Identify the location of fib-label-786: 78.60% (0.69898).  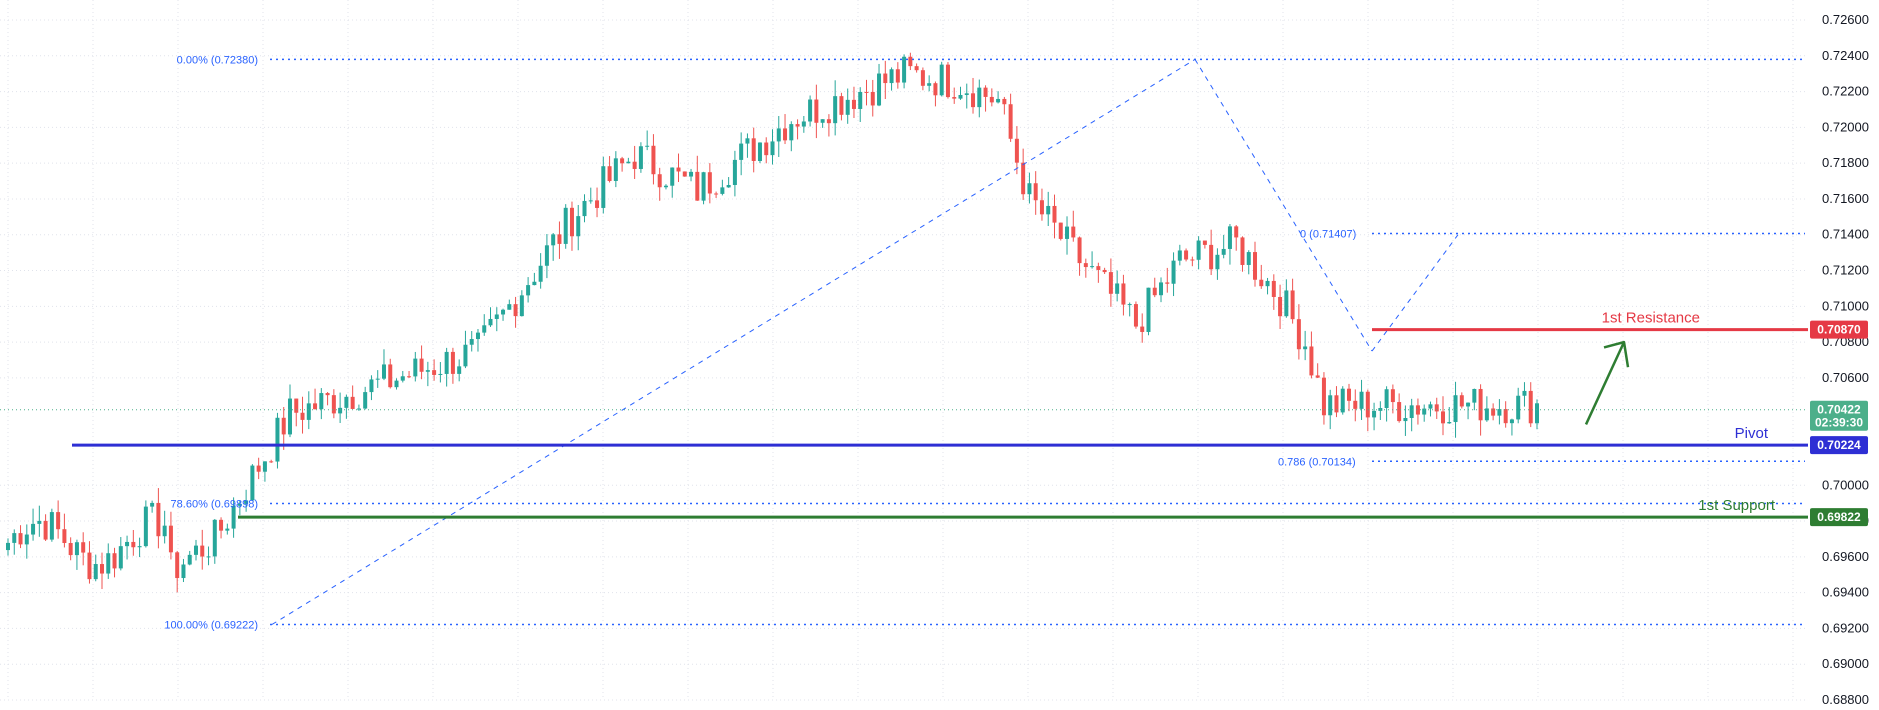
(214, 505).